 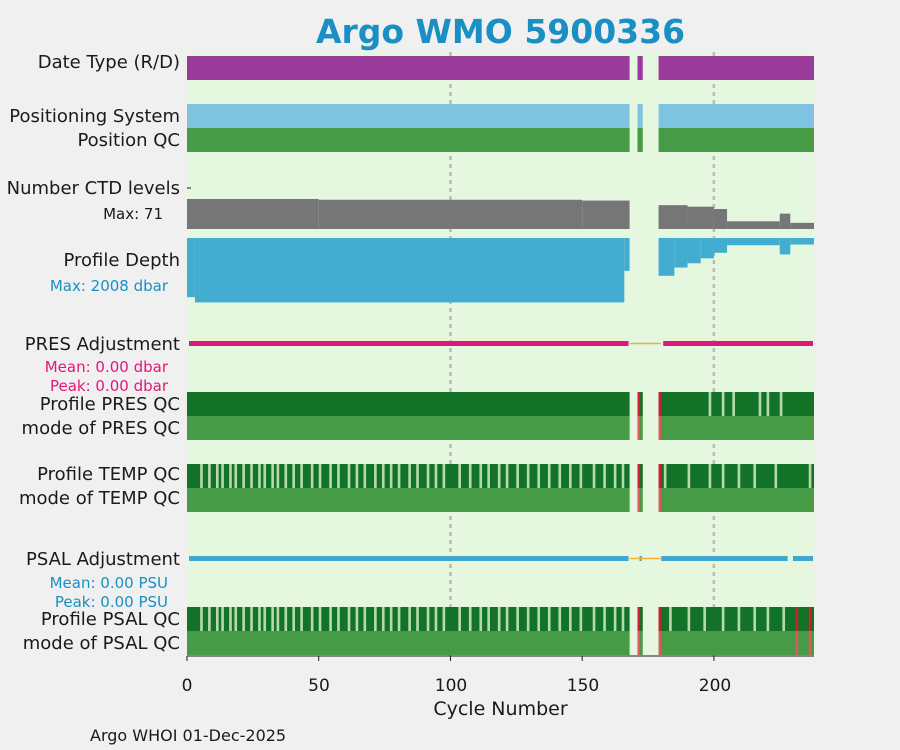 I want to click on label-depth-max: Max: 2008 dbar, so click(x=108, y=286).